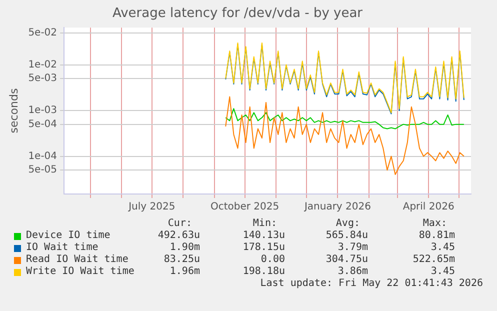  Describe the element at coordinates (77, 260) in the screenshot. I see `legend-label: Read IO Wait time` at that location.